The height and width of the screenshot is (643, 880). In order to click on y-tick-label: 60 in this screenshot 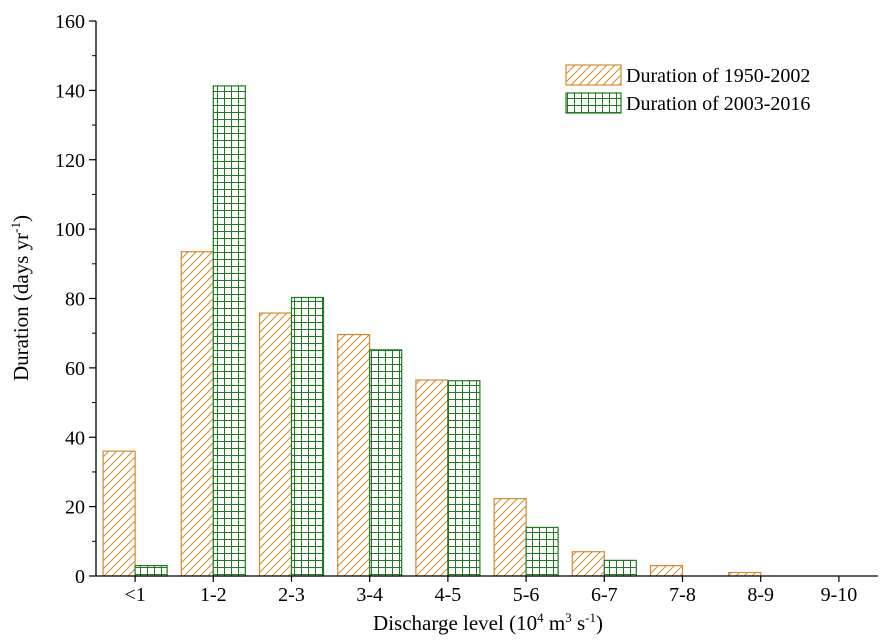, I will do `click(75, 369)`.